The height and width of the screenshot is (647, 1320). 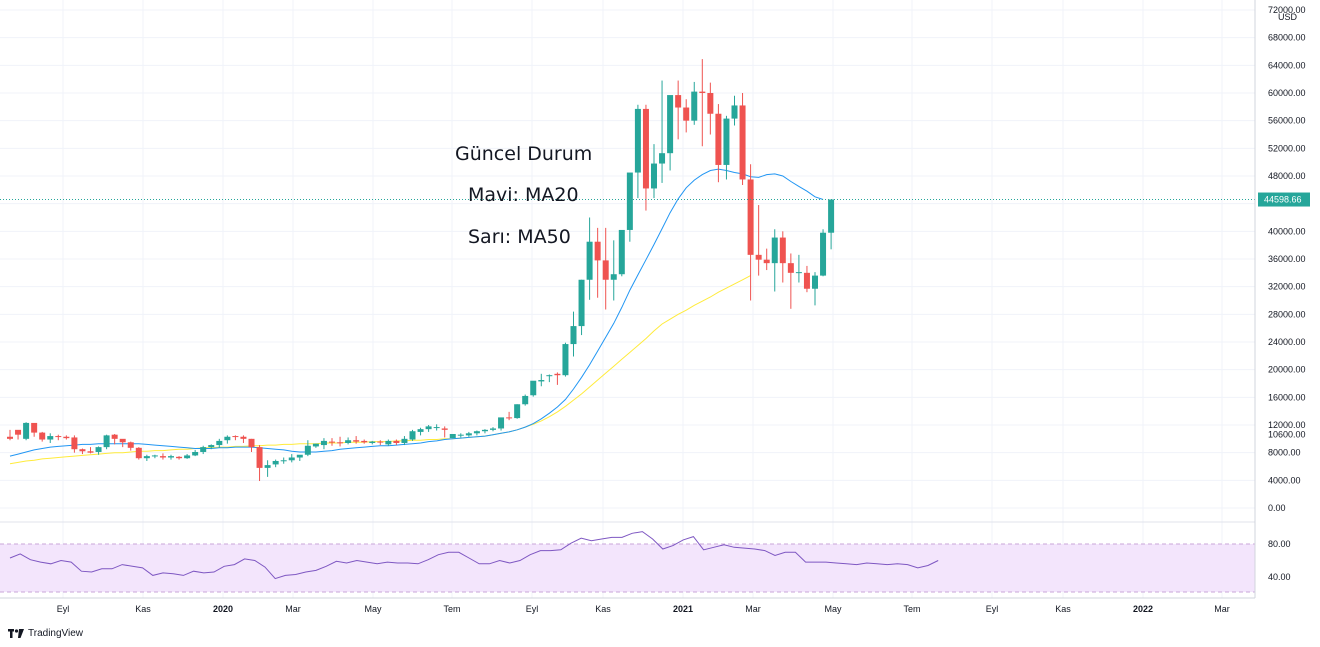 What do you see at coordinates (519, 237) in the screenshot?
I see `annotation-line: Sarı: MA50` at bounding box center [519, 237].